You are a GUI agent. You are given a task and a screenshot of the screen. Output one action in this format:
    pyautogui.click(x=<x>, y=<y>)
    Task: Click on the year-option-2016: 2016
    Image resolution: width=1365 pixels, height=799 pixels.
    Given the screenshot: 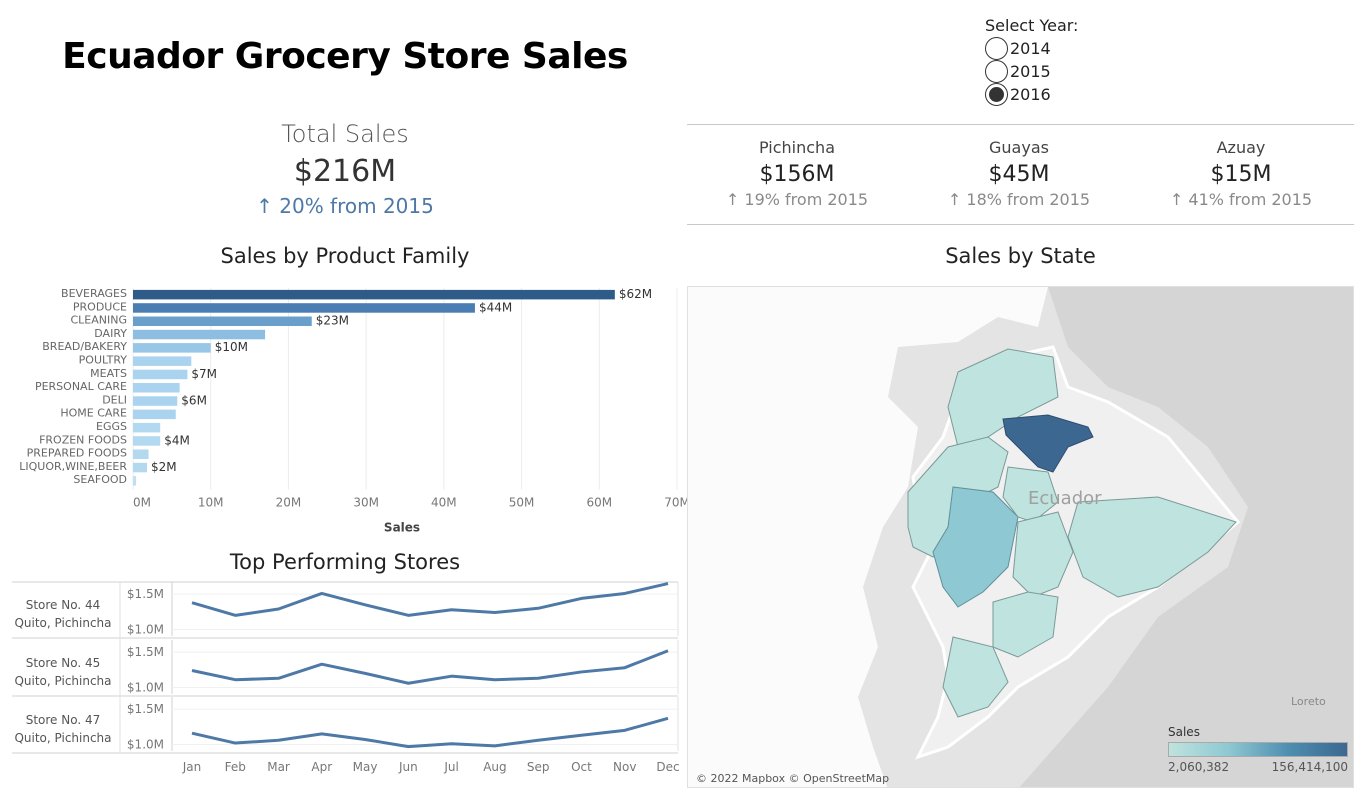 What is the action you would take?
    pyautogui.click(x=1031, y=94)
    